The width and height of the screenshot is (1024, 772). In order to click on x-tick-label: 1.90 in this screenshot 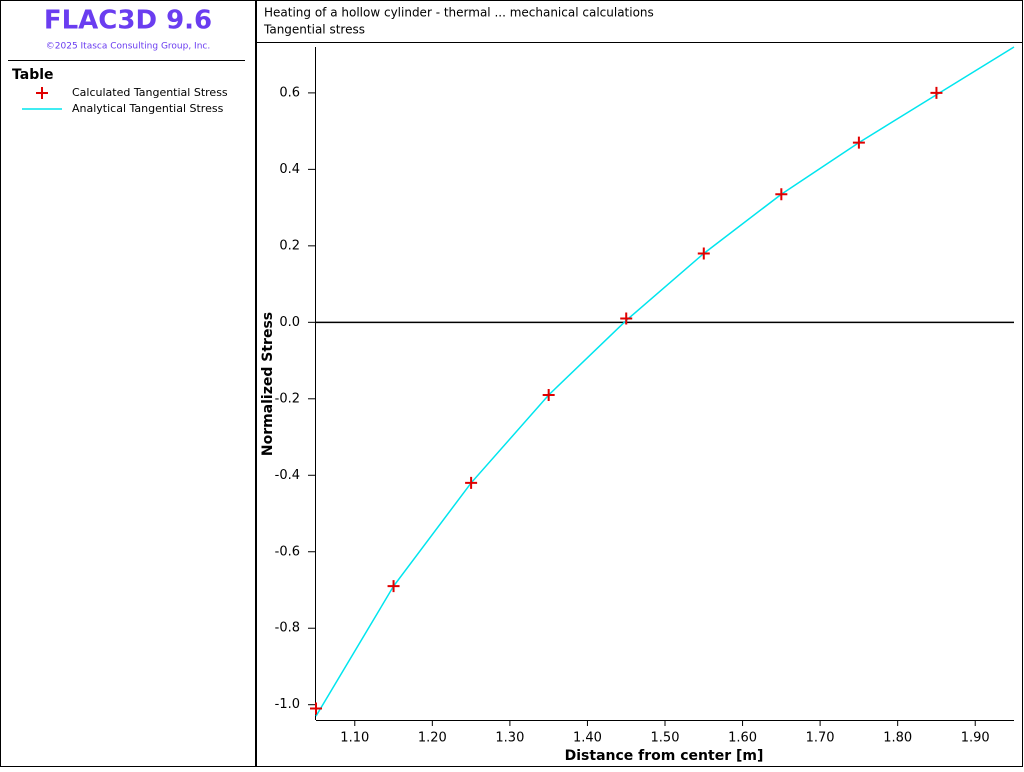, I will do `click(975, 738)`.